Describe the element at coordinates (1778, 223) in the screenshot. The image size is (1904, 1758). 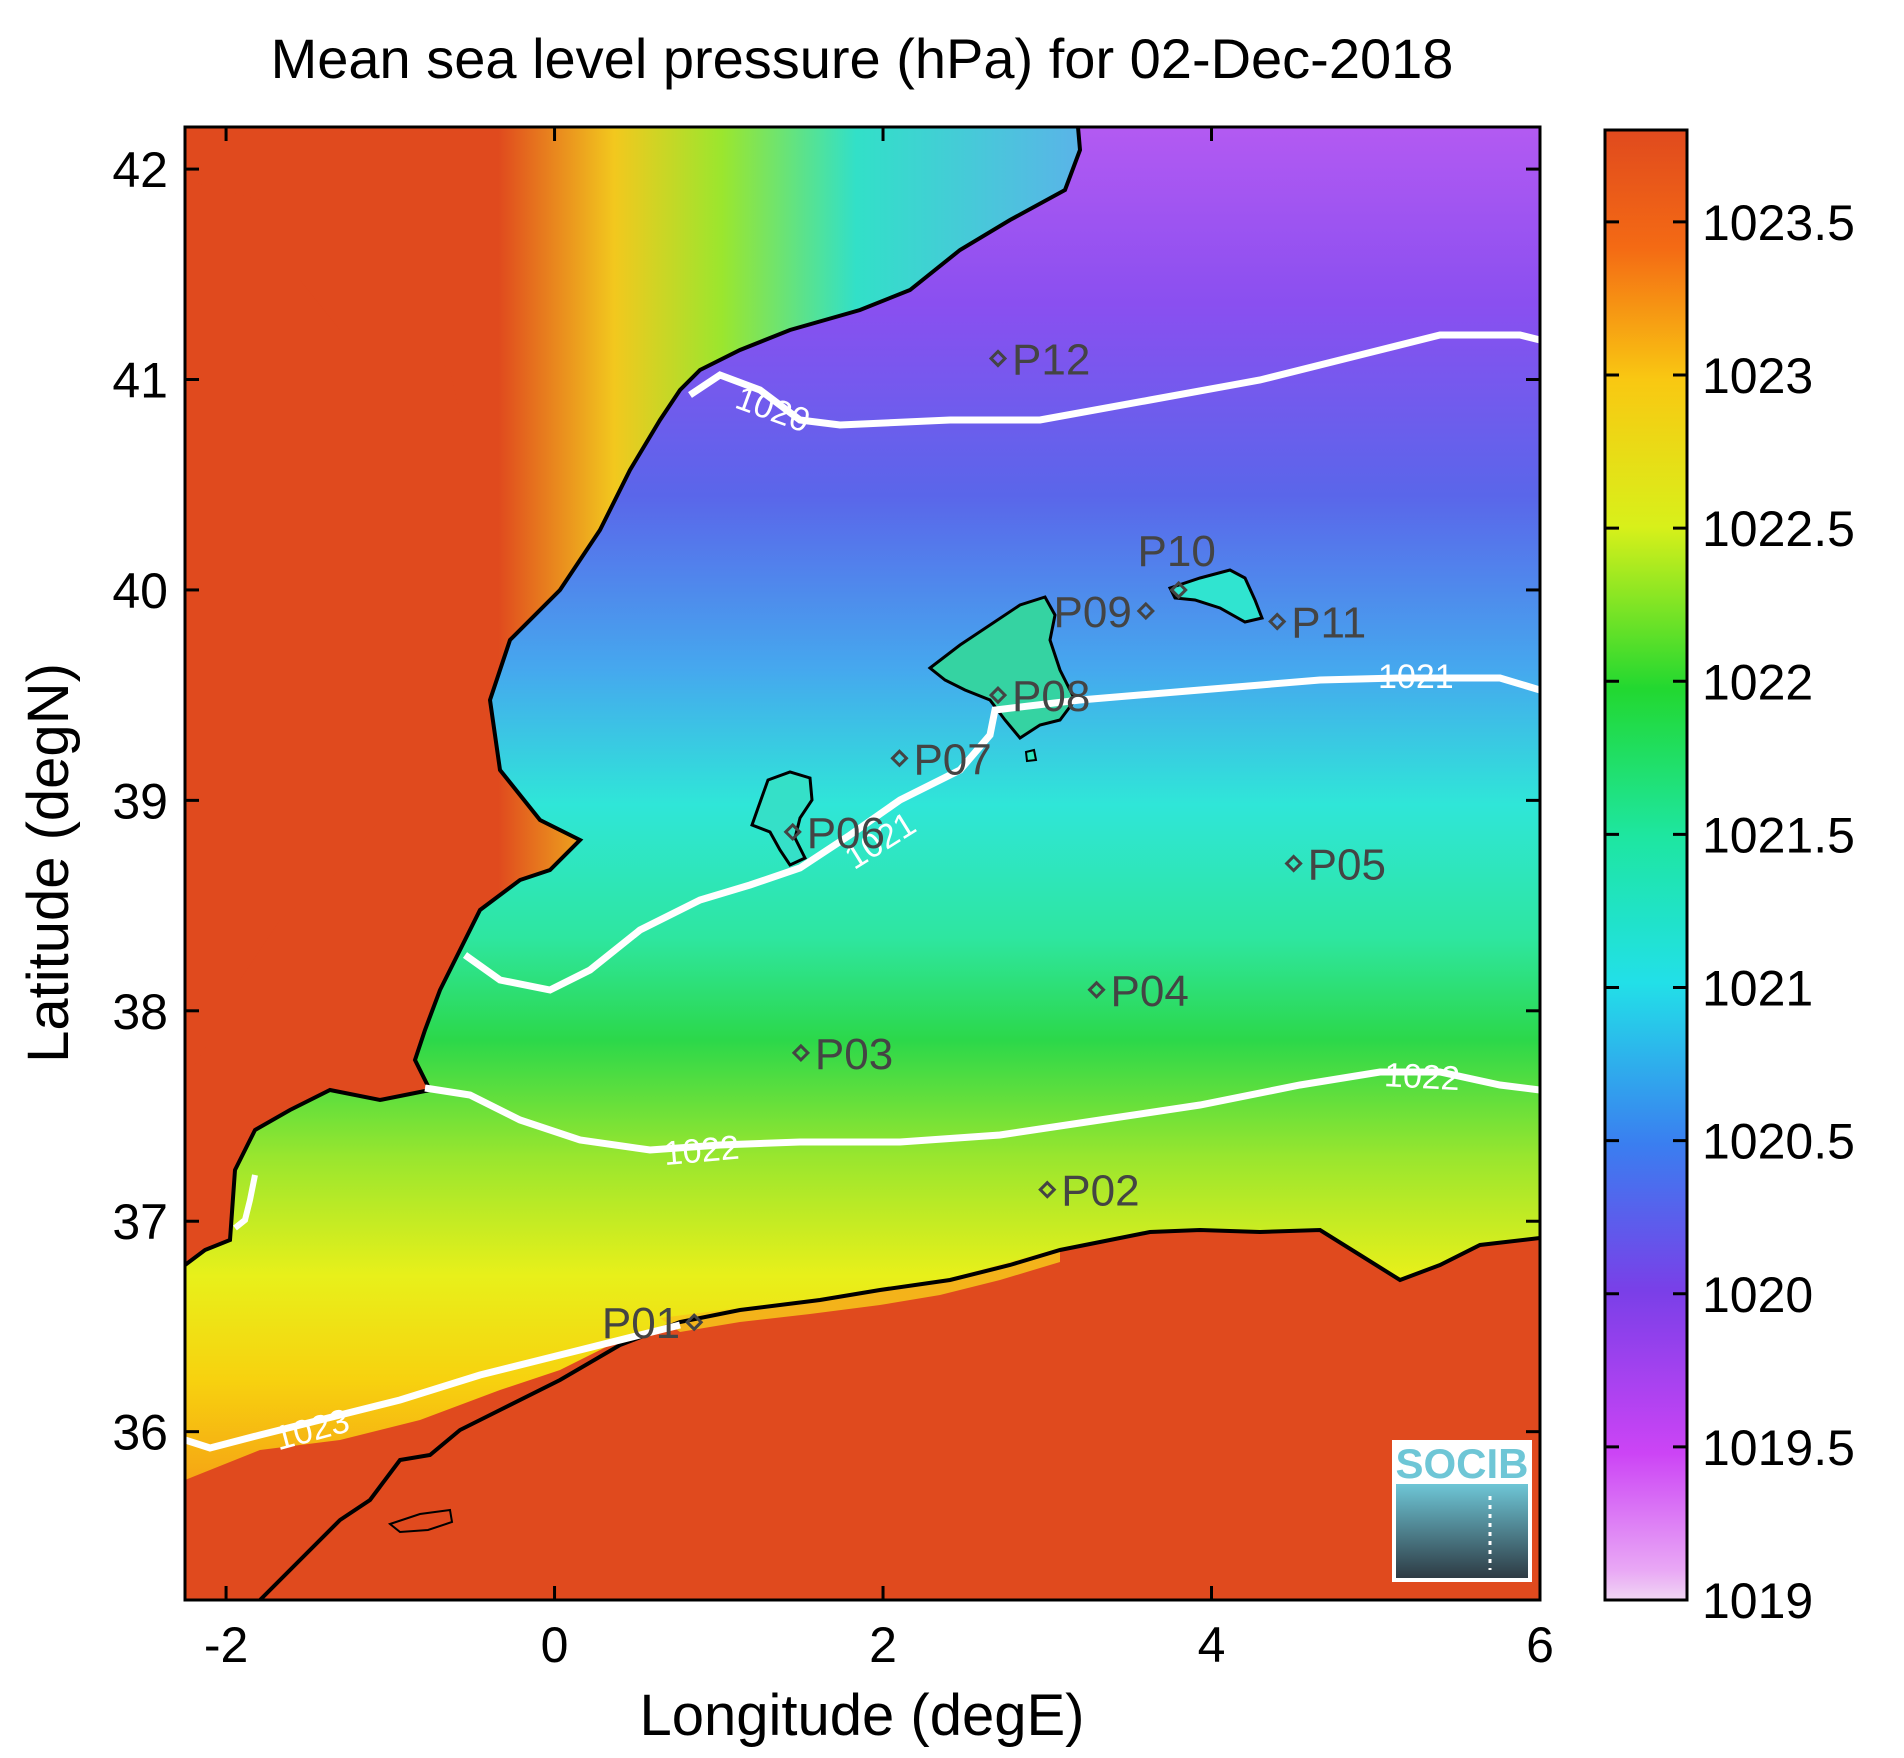
I see `colorbar-tick-label: 1023.5` at that location.